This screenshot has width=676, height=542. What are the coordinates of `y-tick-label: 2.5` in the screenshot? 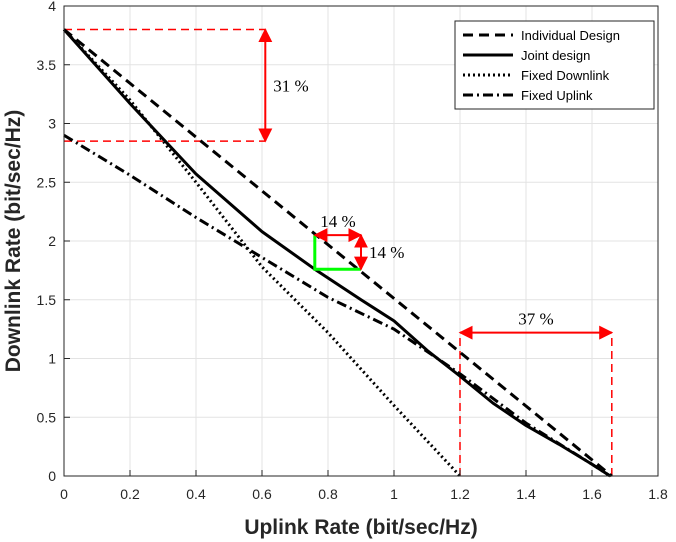 It's located at (47, 182).